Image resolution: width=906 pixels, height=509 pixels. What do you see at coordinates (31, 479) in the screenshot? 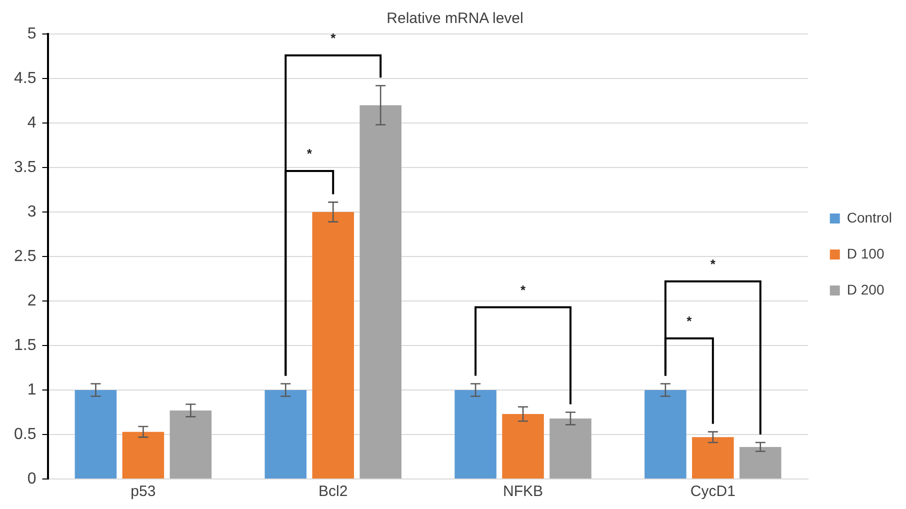
I see `y-tick-label: 0` at bounding box center [31, 479].